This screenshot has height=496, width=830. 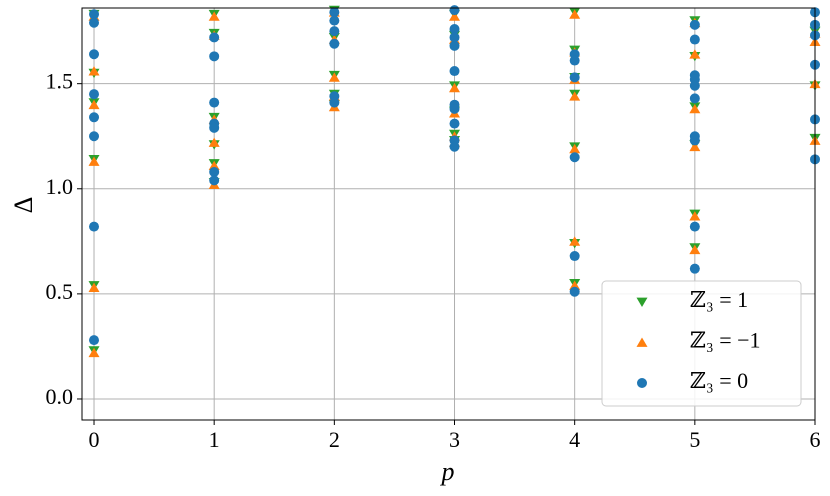 I want to click on y-axis-label: Δ, so click(x=23, y=205).